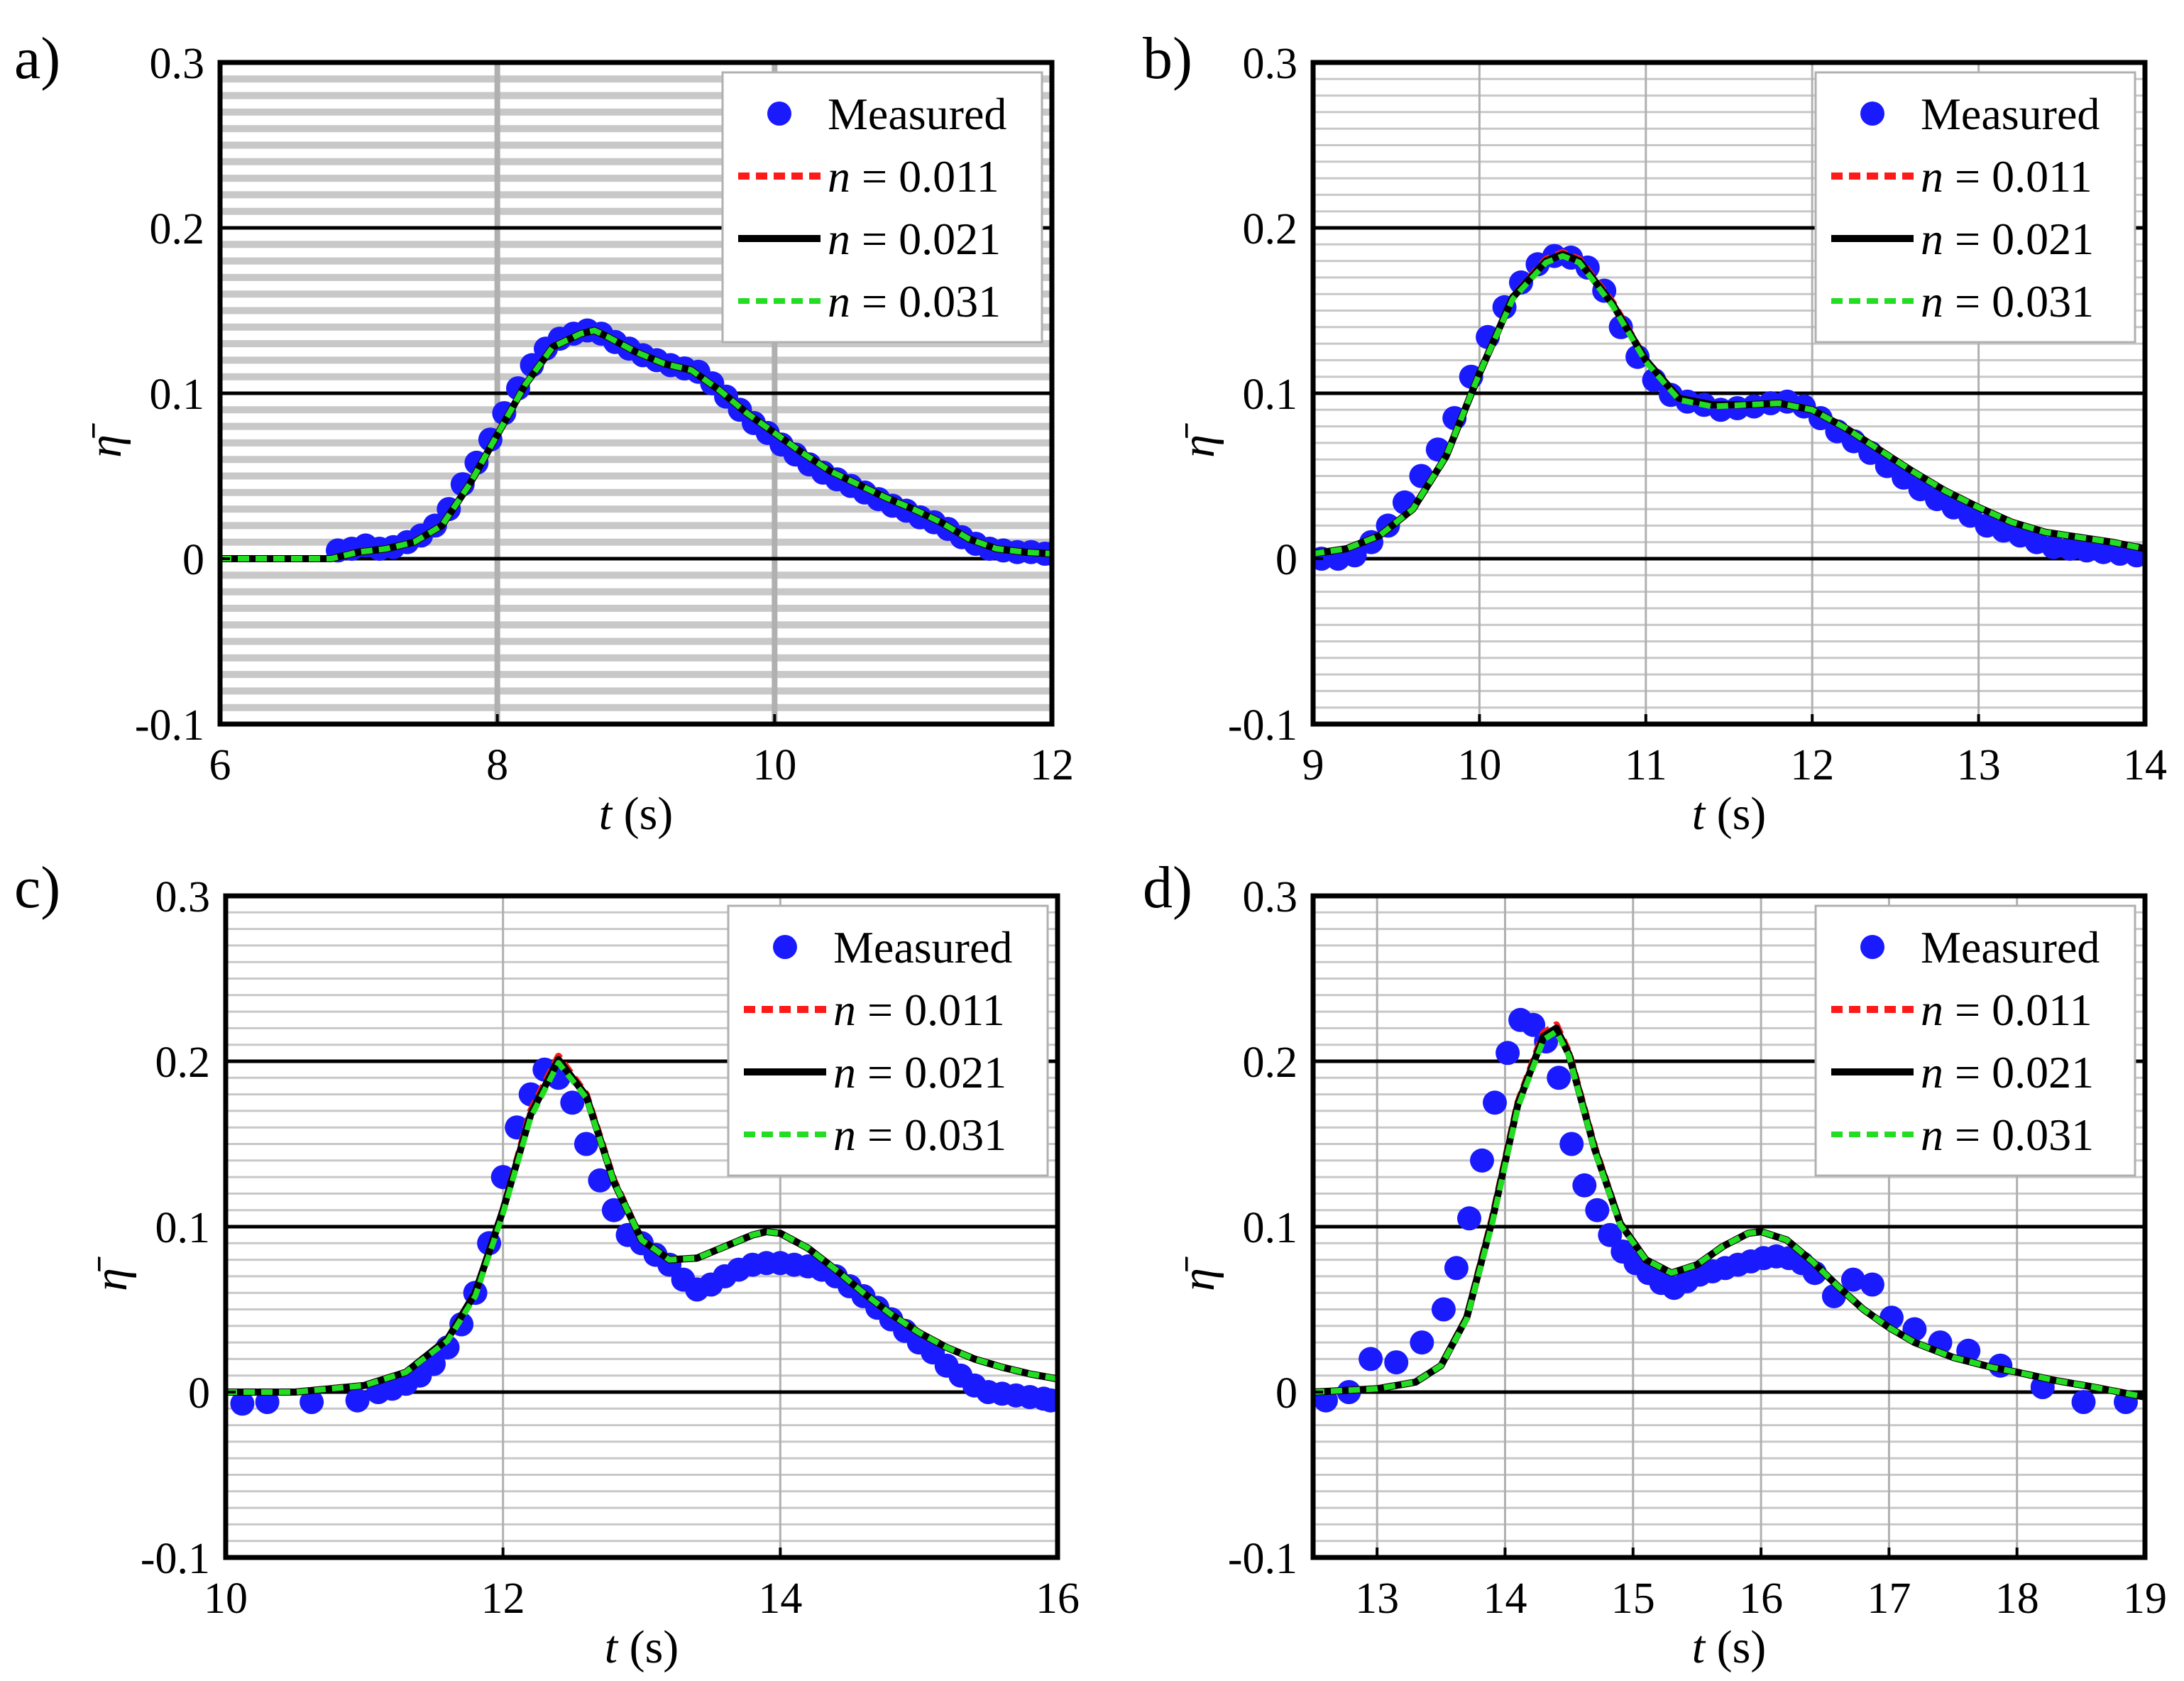  What do you see at coordinates (2017, 1599) in the screenshot?
I see `x-tick-label: 18` at bounding box center [2017, 1599].